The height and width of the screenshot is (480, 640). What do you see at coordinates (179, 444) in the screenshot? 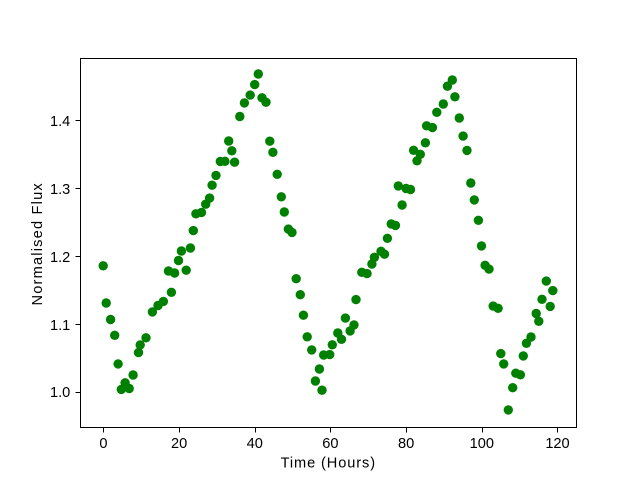
I see `svg-text: 20` at bounding box center [179, 444].